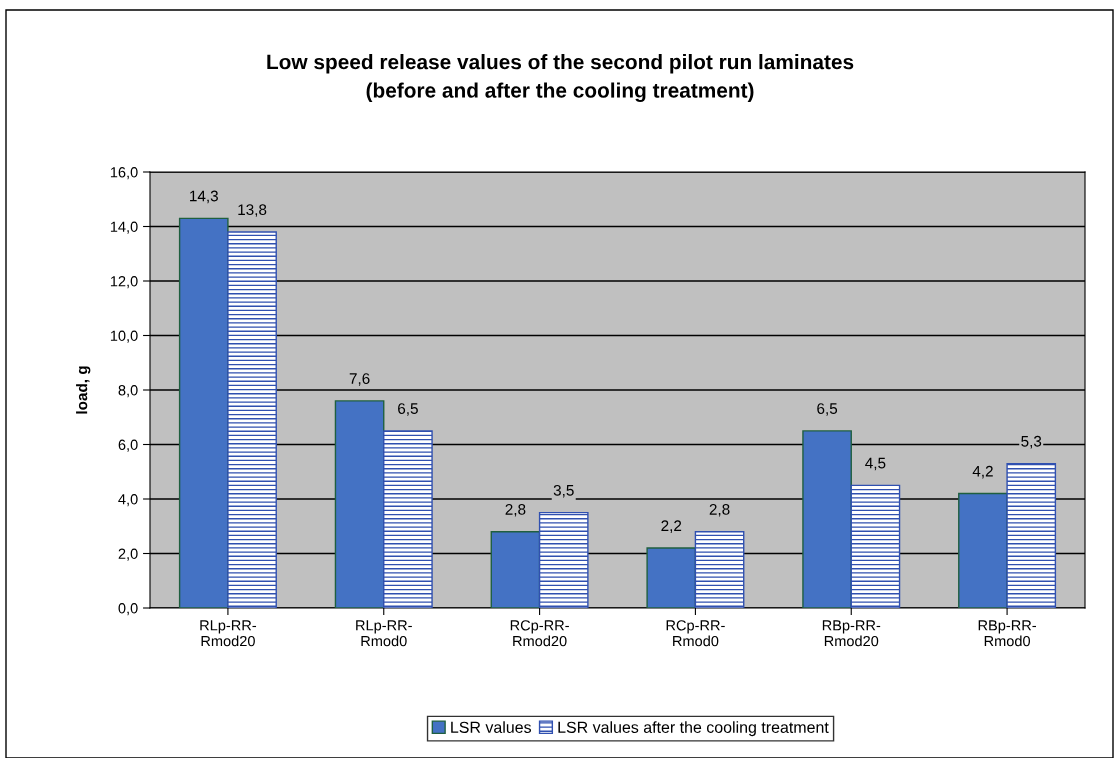 This screenshot has height=758, width=1120. Describe the element at coordinates (252, 210) in the screenshot. I see `data-label: 13,8` at that location.